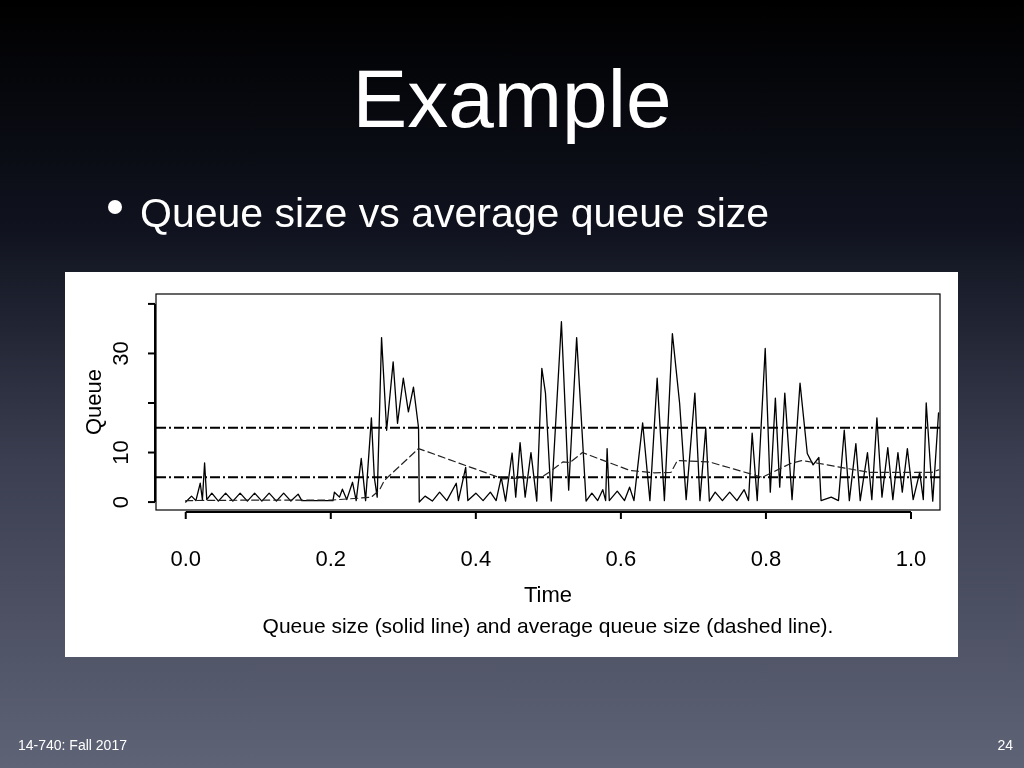 Image resolution: width=1024 pixels, height=768 pixels. Describe the element at coordinates (548, 594) in the screenshot. I see `x-axis-title: Time` at that location.